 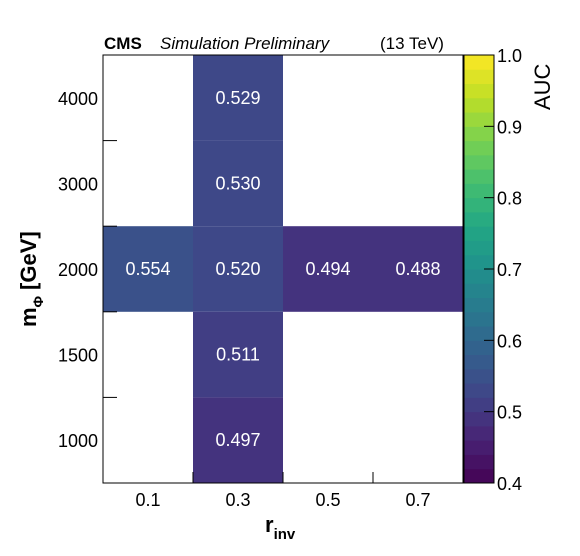 What do you see at coordinates (269, 524) in the screenshot?
I see `x-axis-title-main: r` at bounding box center [269, 524].